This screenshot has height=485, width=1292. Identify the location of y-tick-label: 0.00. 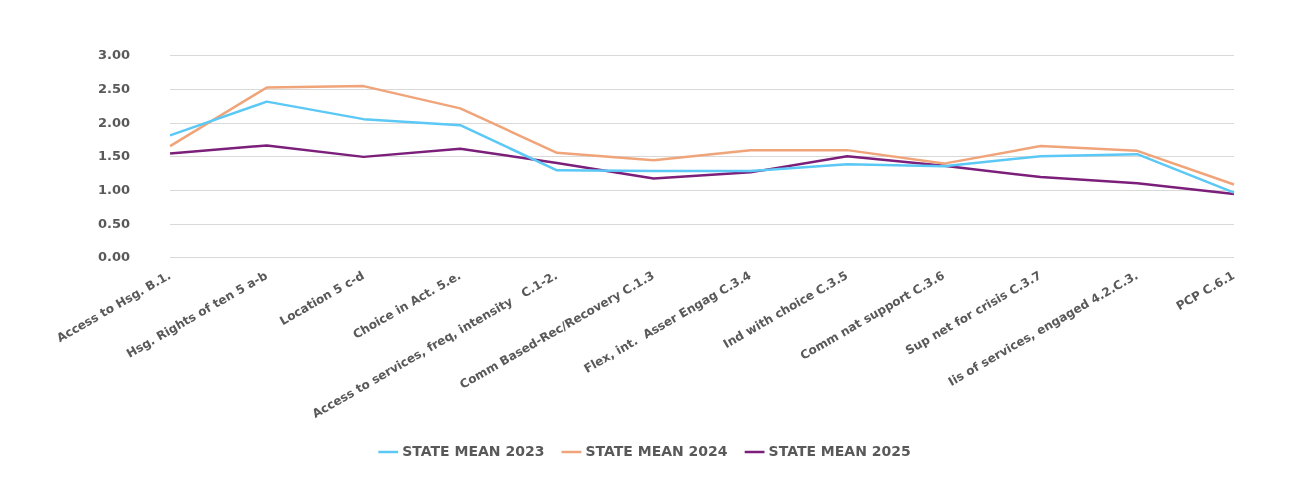
(114, 257).